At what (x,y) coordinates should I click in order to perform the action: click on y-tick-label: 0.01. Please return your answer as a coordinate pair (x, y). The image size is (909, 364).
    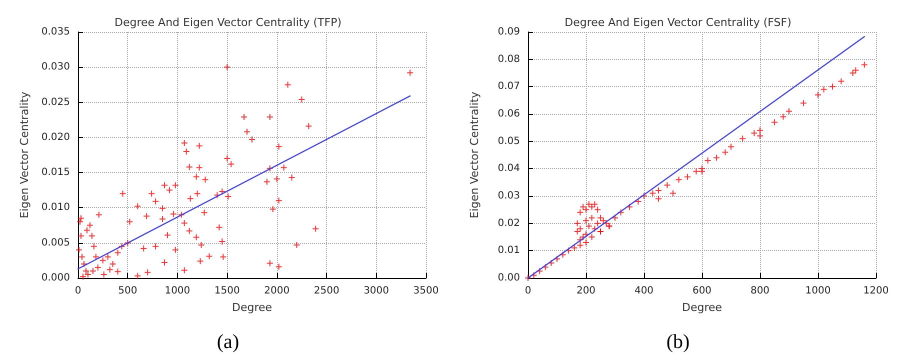
    Looking at the image, I should click on (509, 250).